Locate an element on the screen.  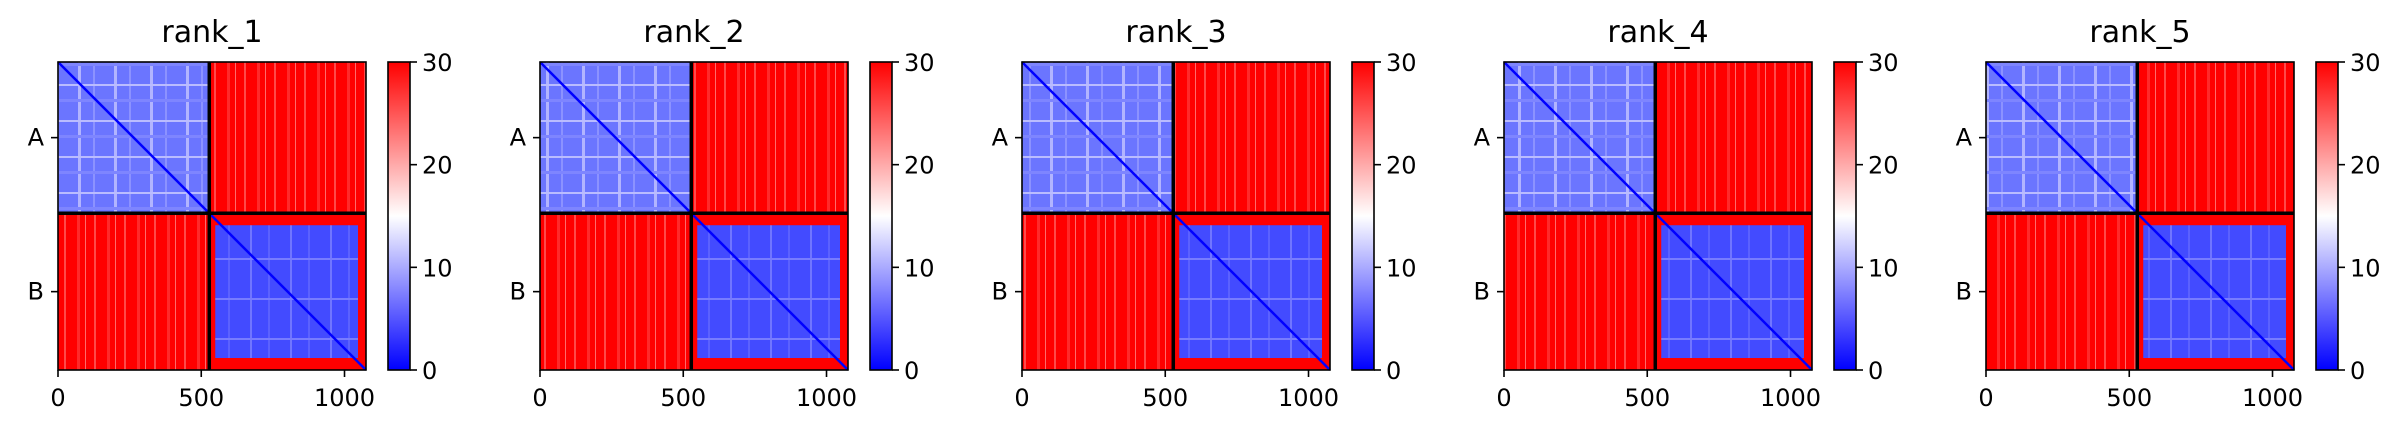
panel-title: rank_4 is located at coordinates (1657, 32).